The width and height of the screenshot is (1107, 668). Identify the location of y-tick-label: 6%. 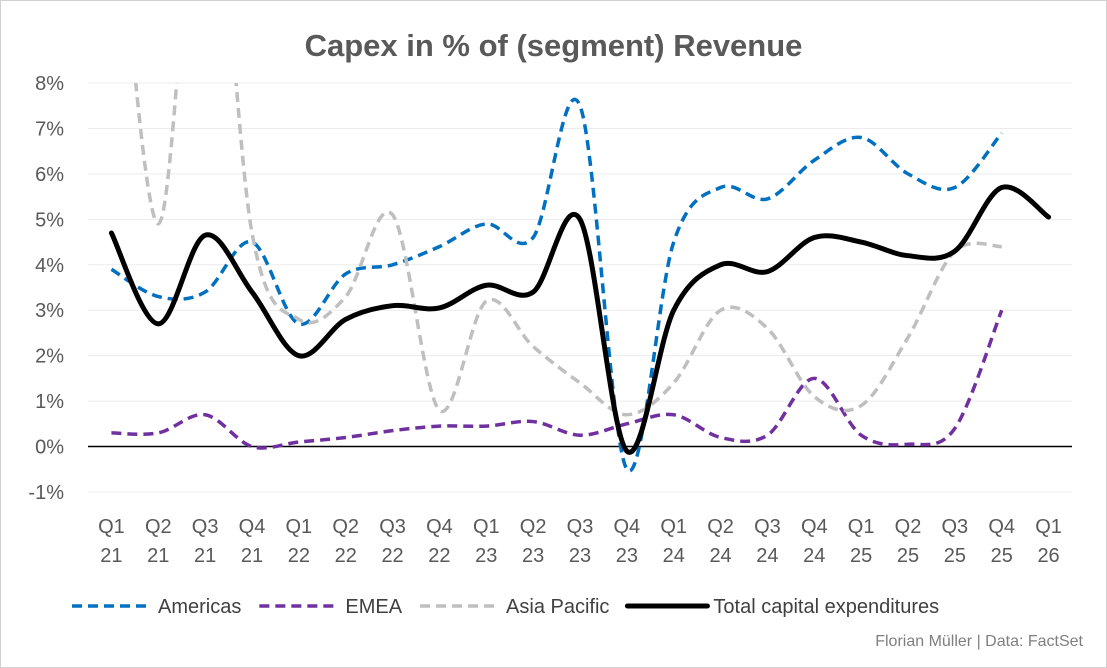
(49, 175).